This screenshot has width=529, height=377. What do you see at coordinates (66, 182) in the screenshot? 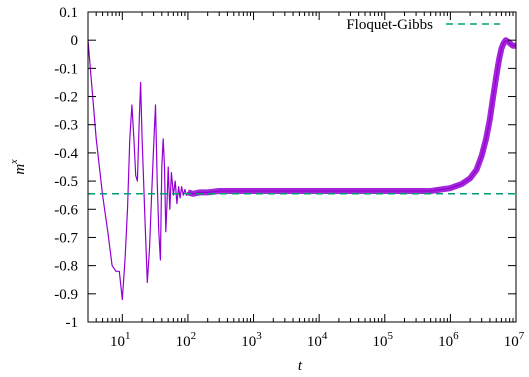
I see `y-tick-label: -0.5` at bounding box center [66, 182].